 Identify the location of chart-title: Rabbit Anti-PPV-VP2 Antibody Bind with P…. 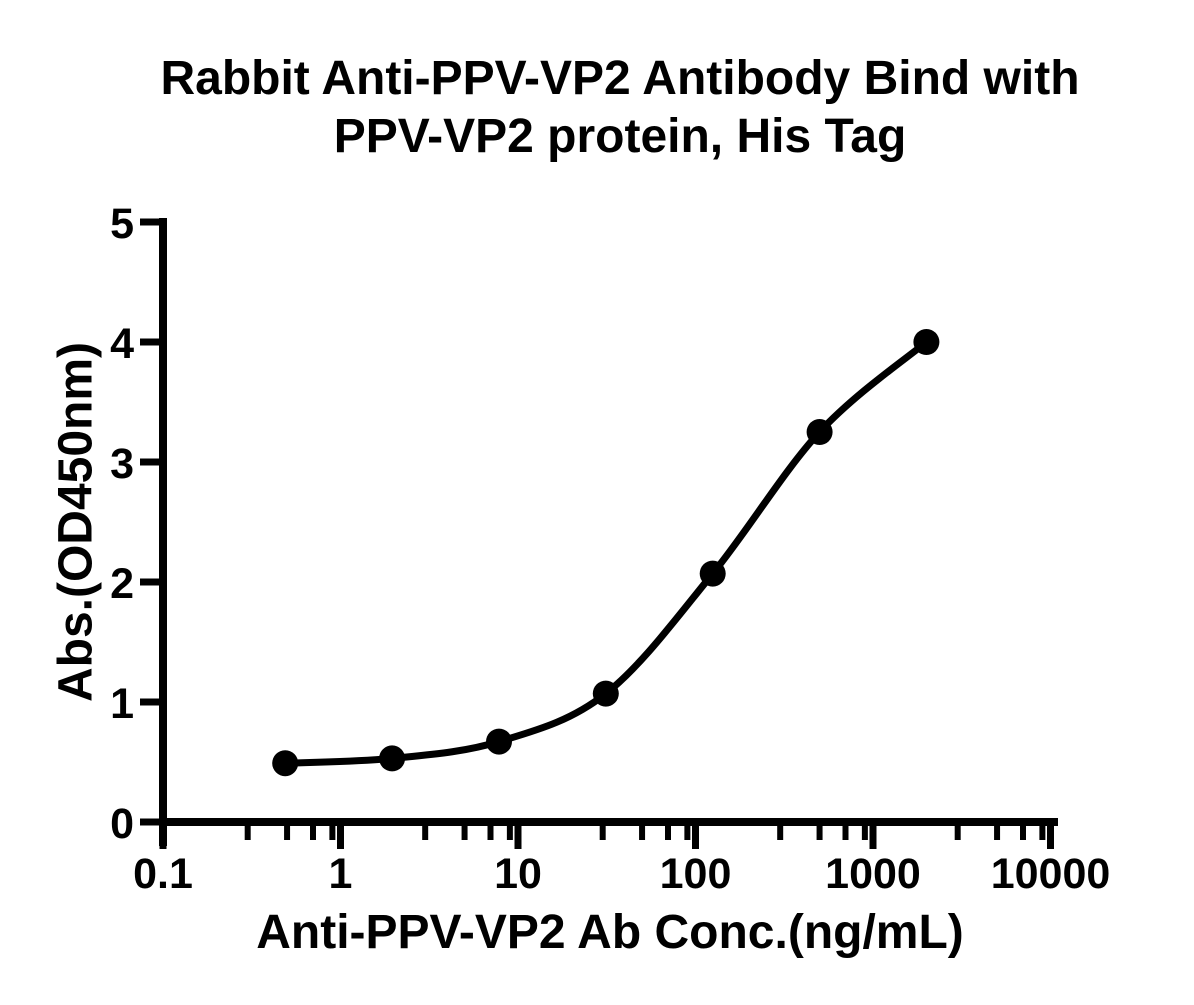
(620, 108).